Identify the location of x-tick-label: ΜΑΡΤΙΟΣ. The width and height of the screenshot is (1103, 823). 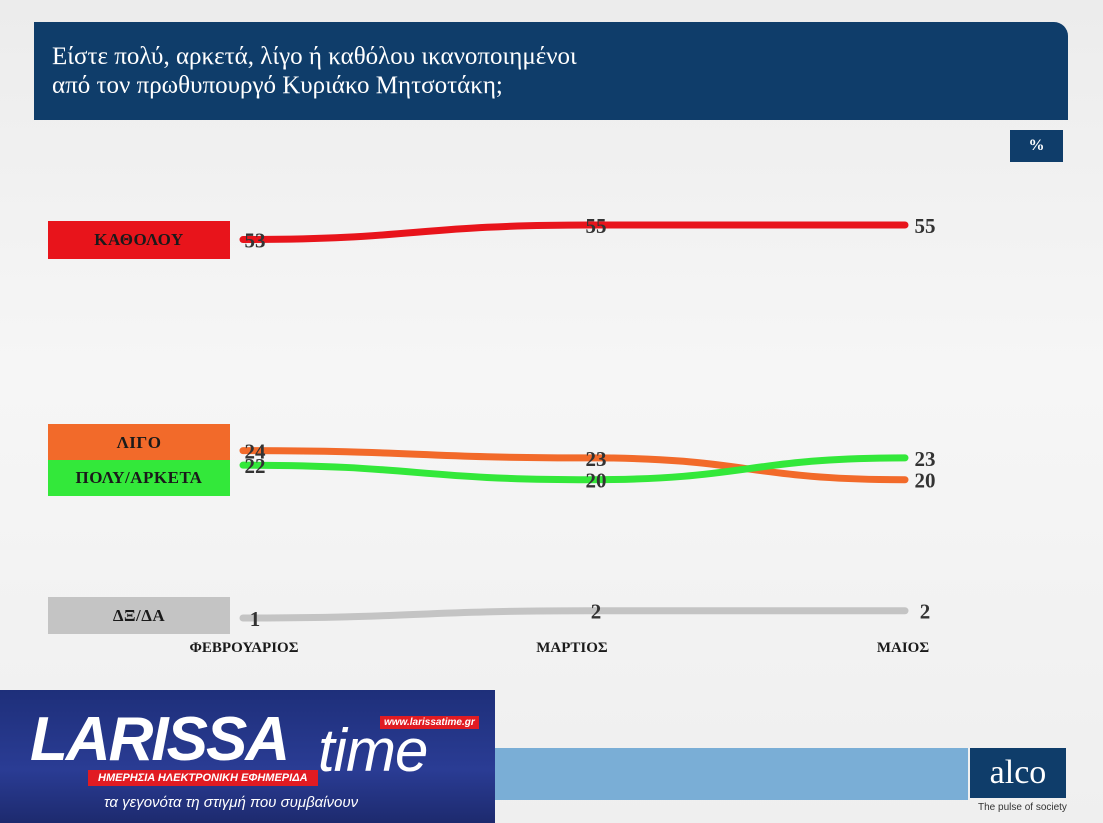
(572, 648).